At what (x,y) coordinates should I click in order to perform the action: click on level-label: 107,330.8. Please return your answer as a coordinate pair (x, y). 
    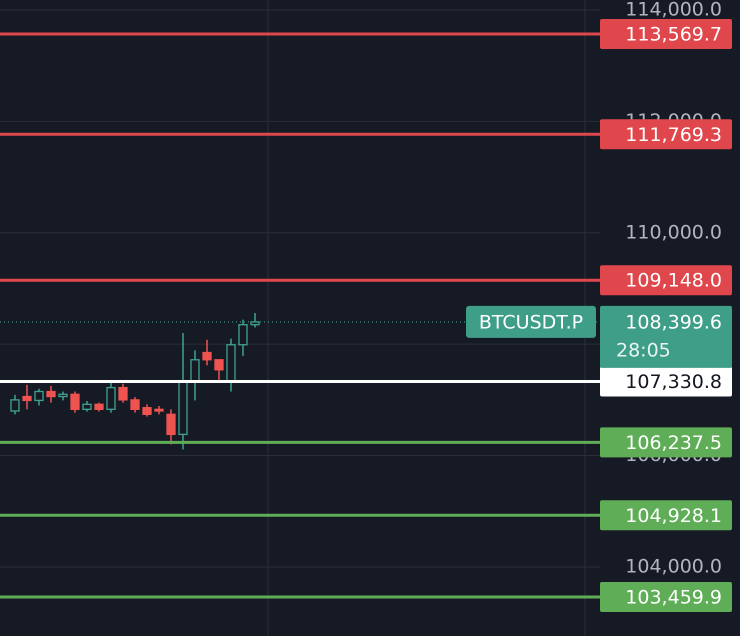
    Looking at the image, I should click on (673, 382).